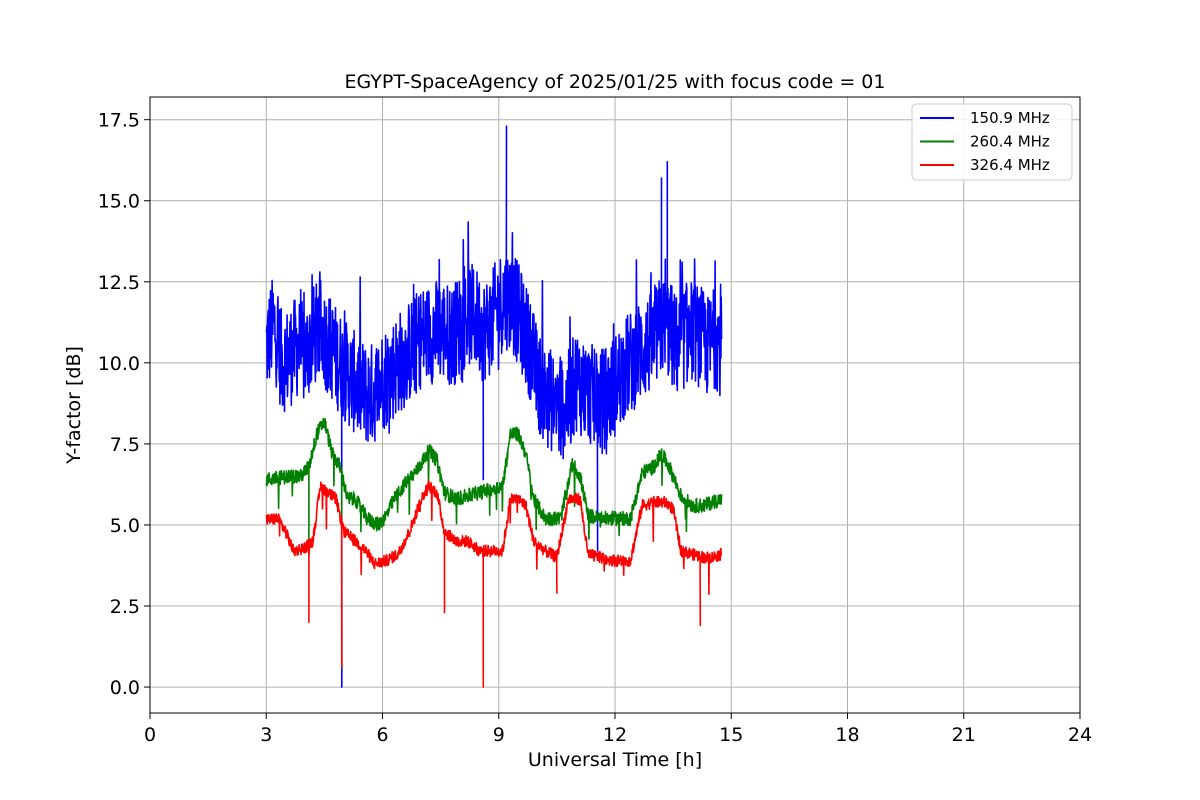 This screenshot has height=800, width=1200. What do you see at coordinates (125, 526) in the screenshot?
I see `y-tick-label: 5.0` at bounding box center [125, 526].